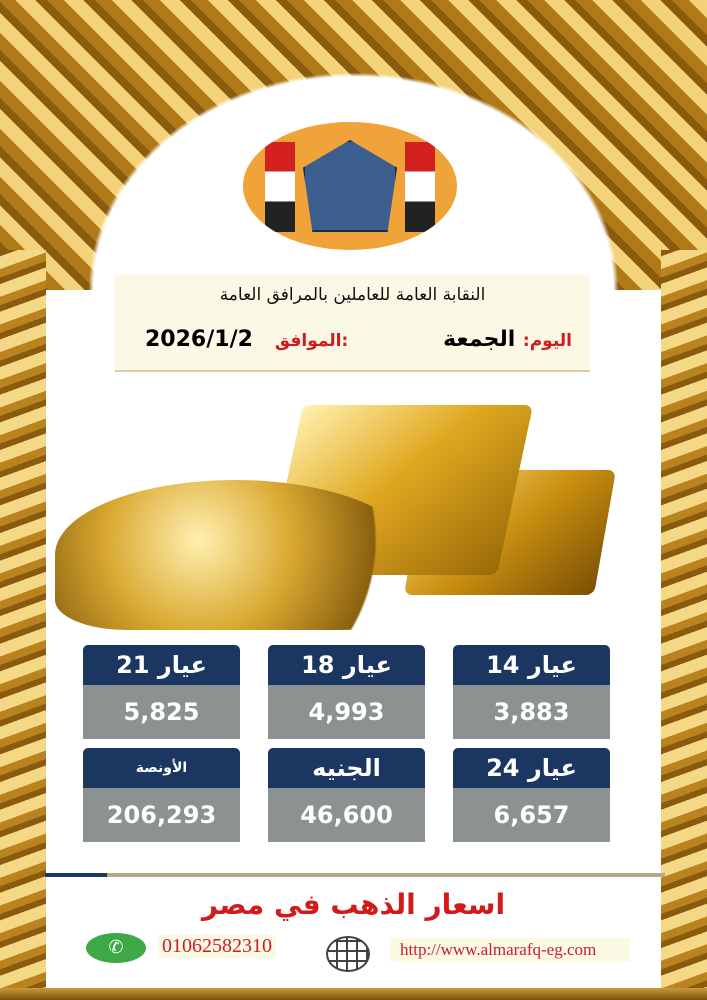  I want to click on card-label: عيار 24, so click(531, 768).